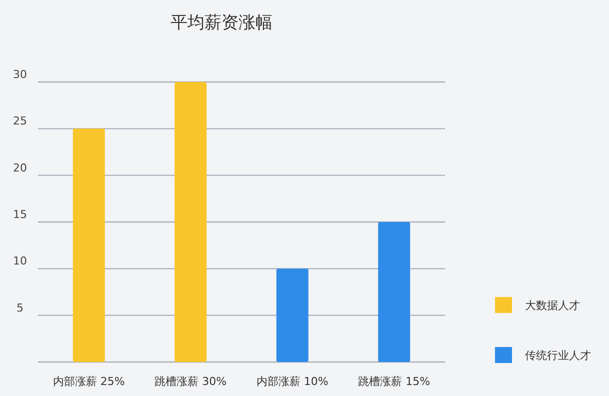  Describe the element at coordinates (292, 381) in the screenshot. I see `x-tick-label: 内部涨薪 10%` at that location.